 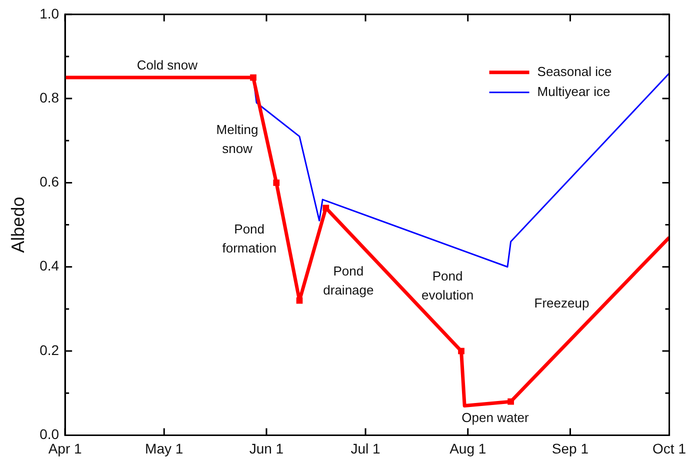 I want to click on y-tick-label: 0.4, so click(x=50, y=266).